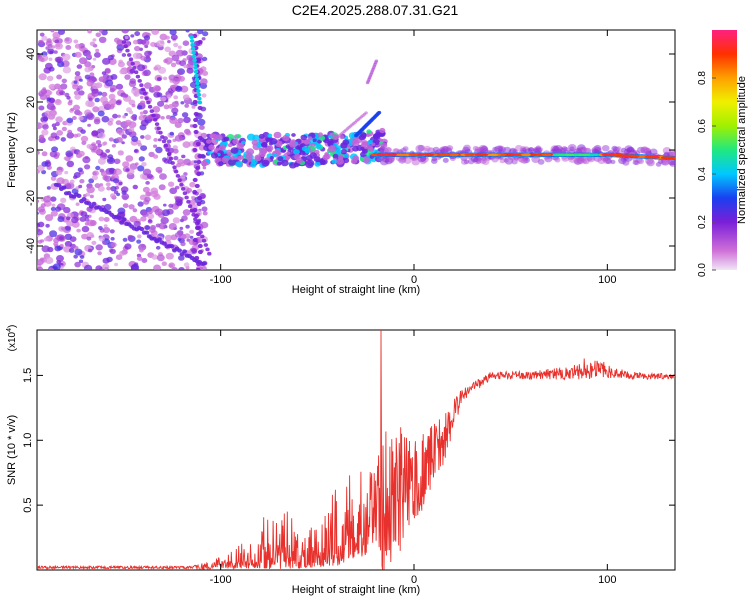 The width and height of the screenshot is (750, 600). I want to click on heatmap-cell-1969, so click(392, 158).